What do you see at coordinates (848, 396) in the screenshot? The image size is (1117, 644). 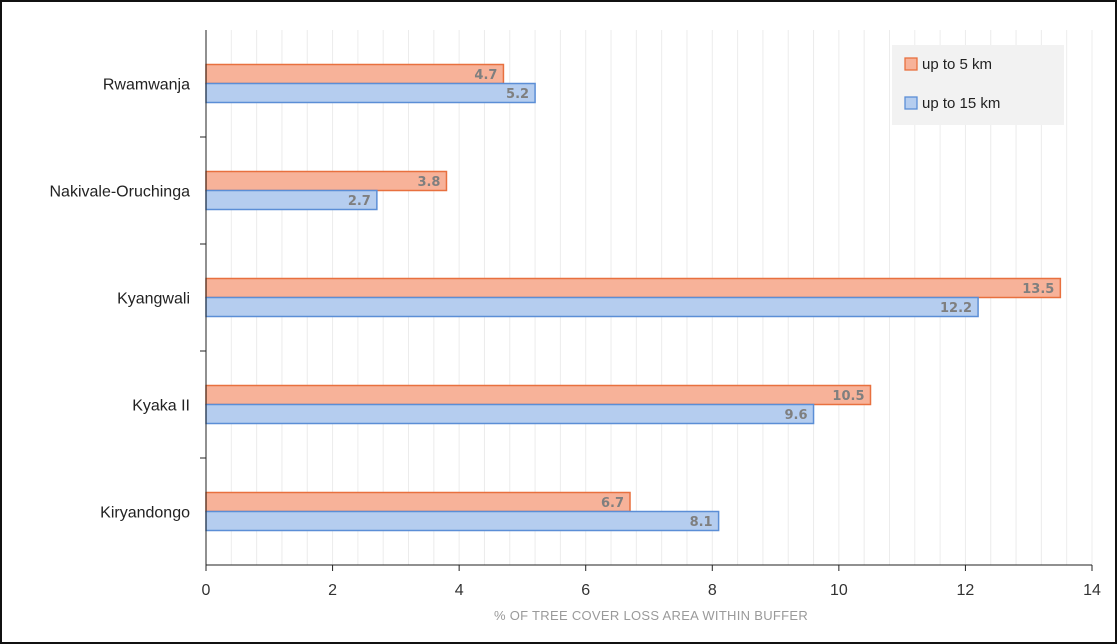 I see `data-label: 10.5` at bounding box center [848, 396].